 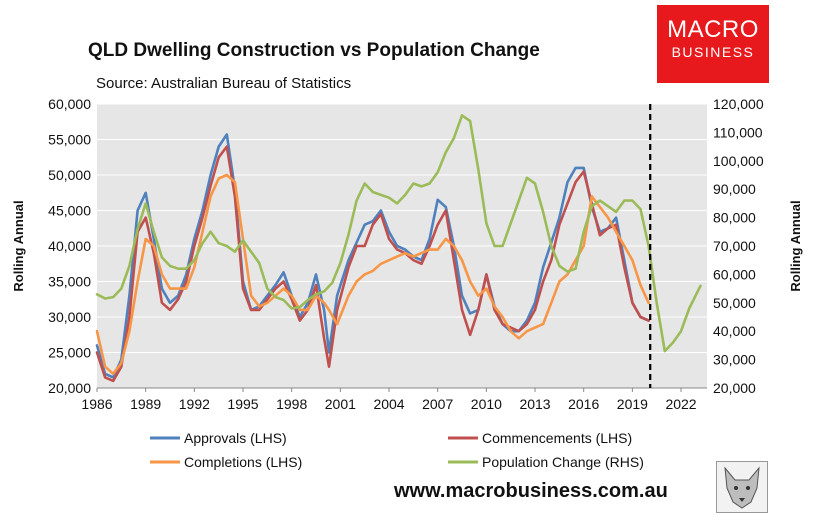 I want to click on y-tick-label-left: 40,000, so click(x=69, y=246).